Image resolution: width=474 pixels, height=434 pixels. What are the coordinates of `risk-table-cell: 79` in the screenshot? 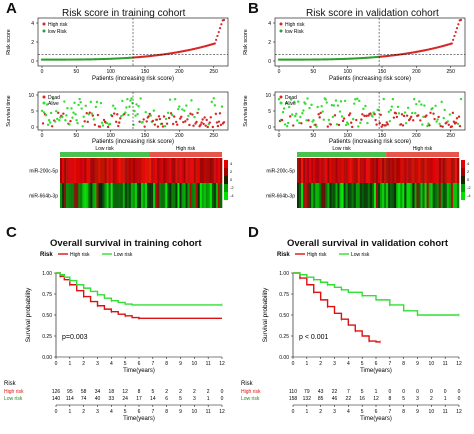 It's located at (307, 392).